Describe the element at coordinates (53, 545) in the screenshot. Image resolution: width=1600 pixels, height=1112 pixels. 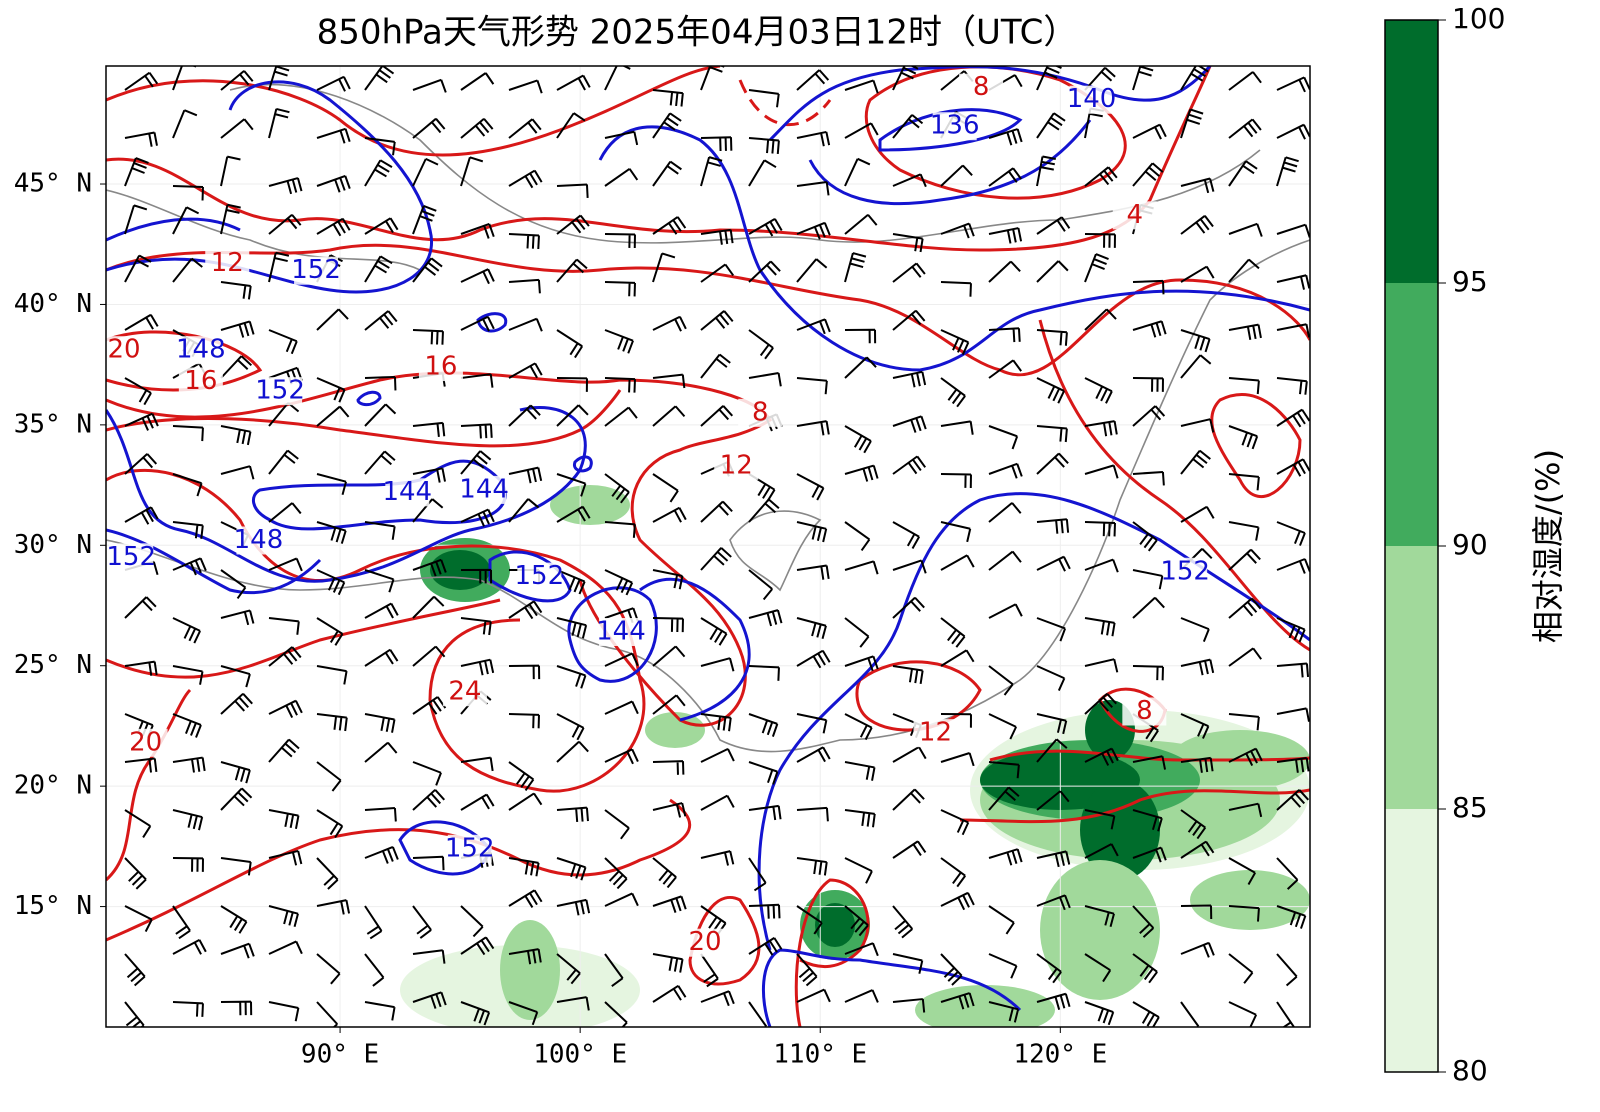
I see `y-tick-label: 30° N` at that location.